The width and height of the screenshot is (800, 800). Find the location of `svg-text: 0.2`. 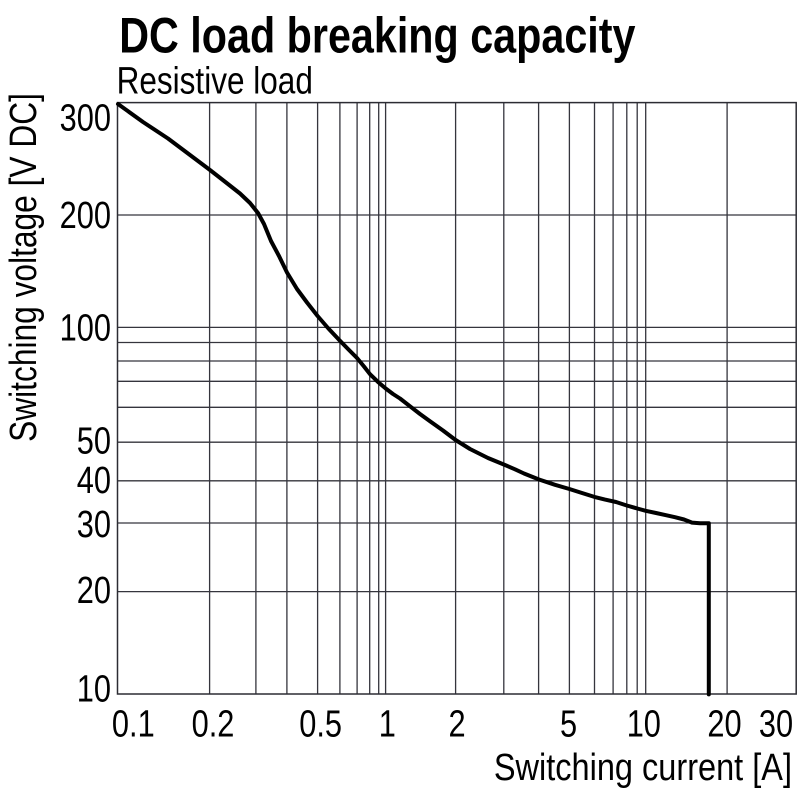

svg-text: 0.2 is located at coordinates (213, 724).